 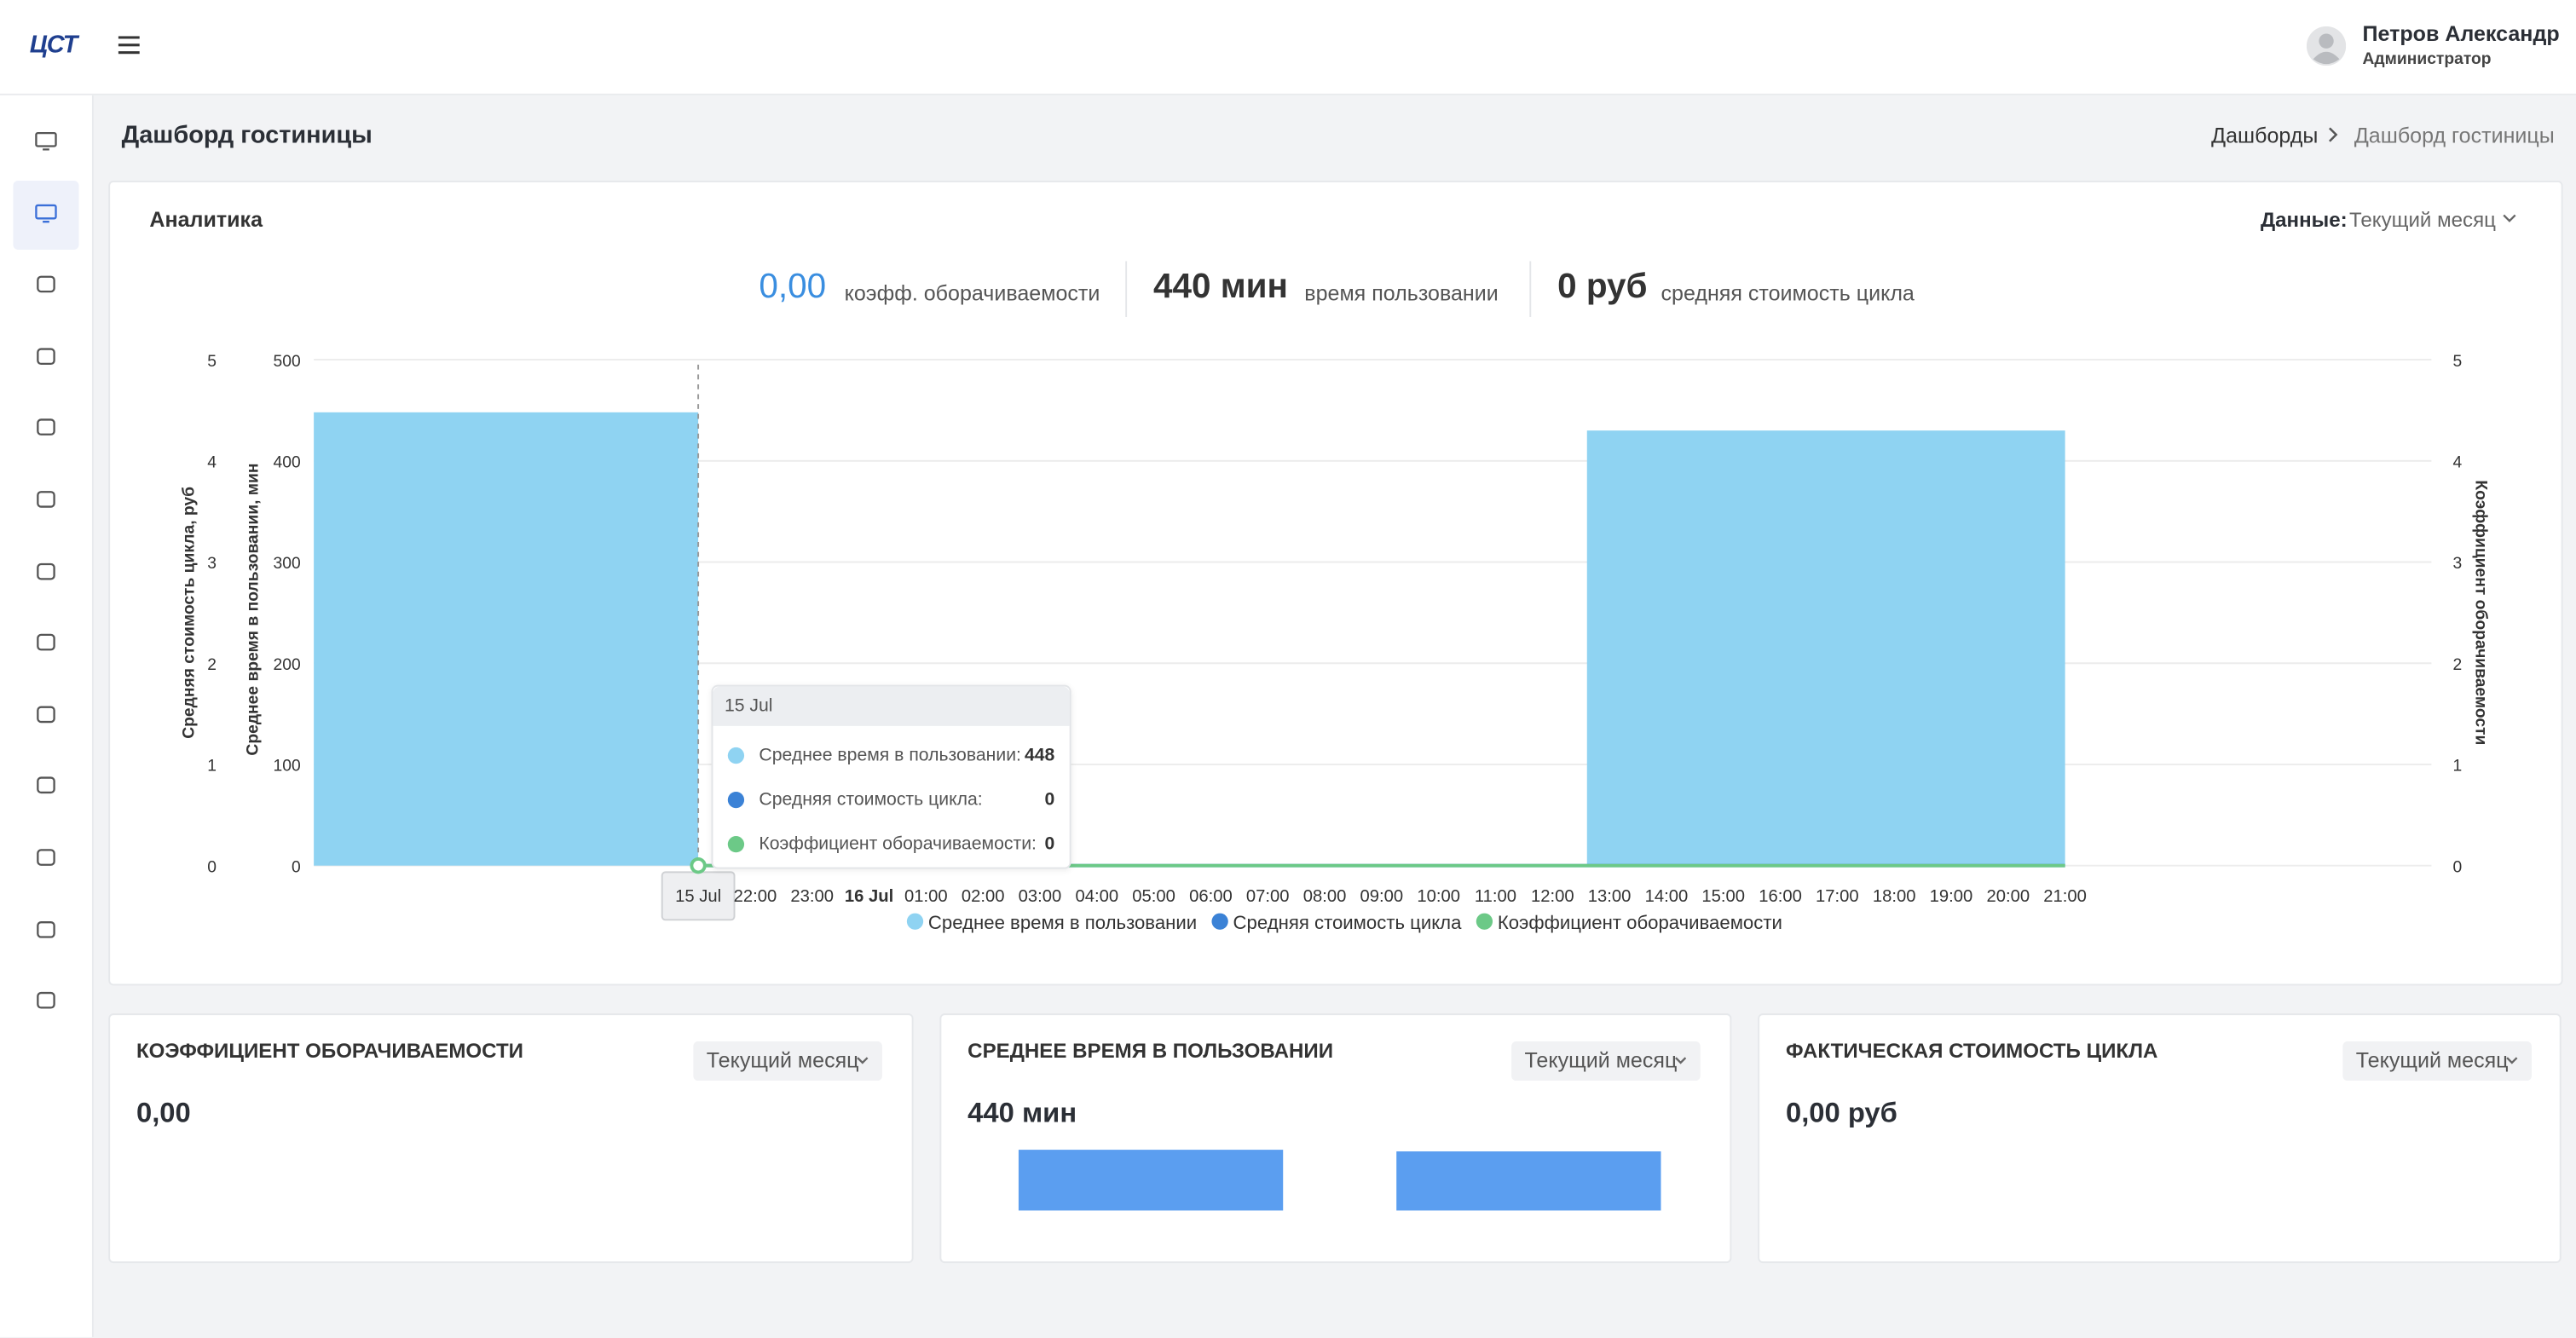 What do you see at coordinates (972, 293) in the screenshot?
I see `kpi-label: коэфф. оборачиваемости` at bounding box center [972, 293].